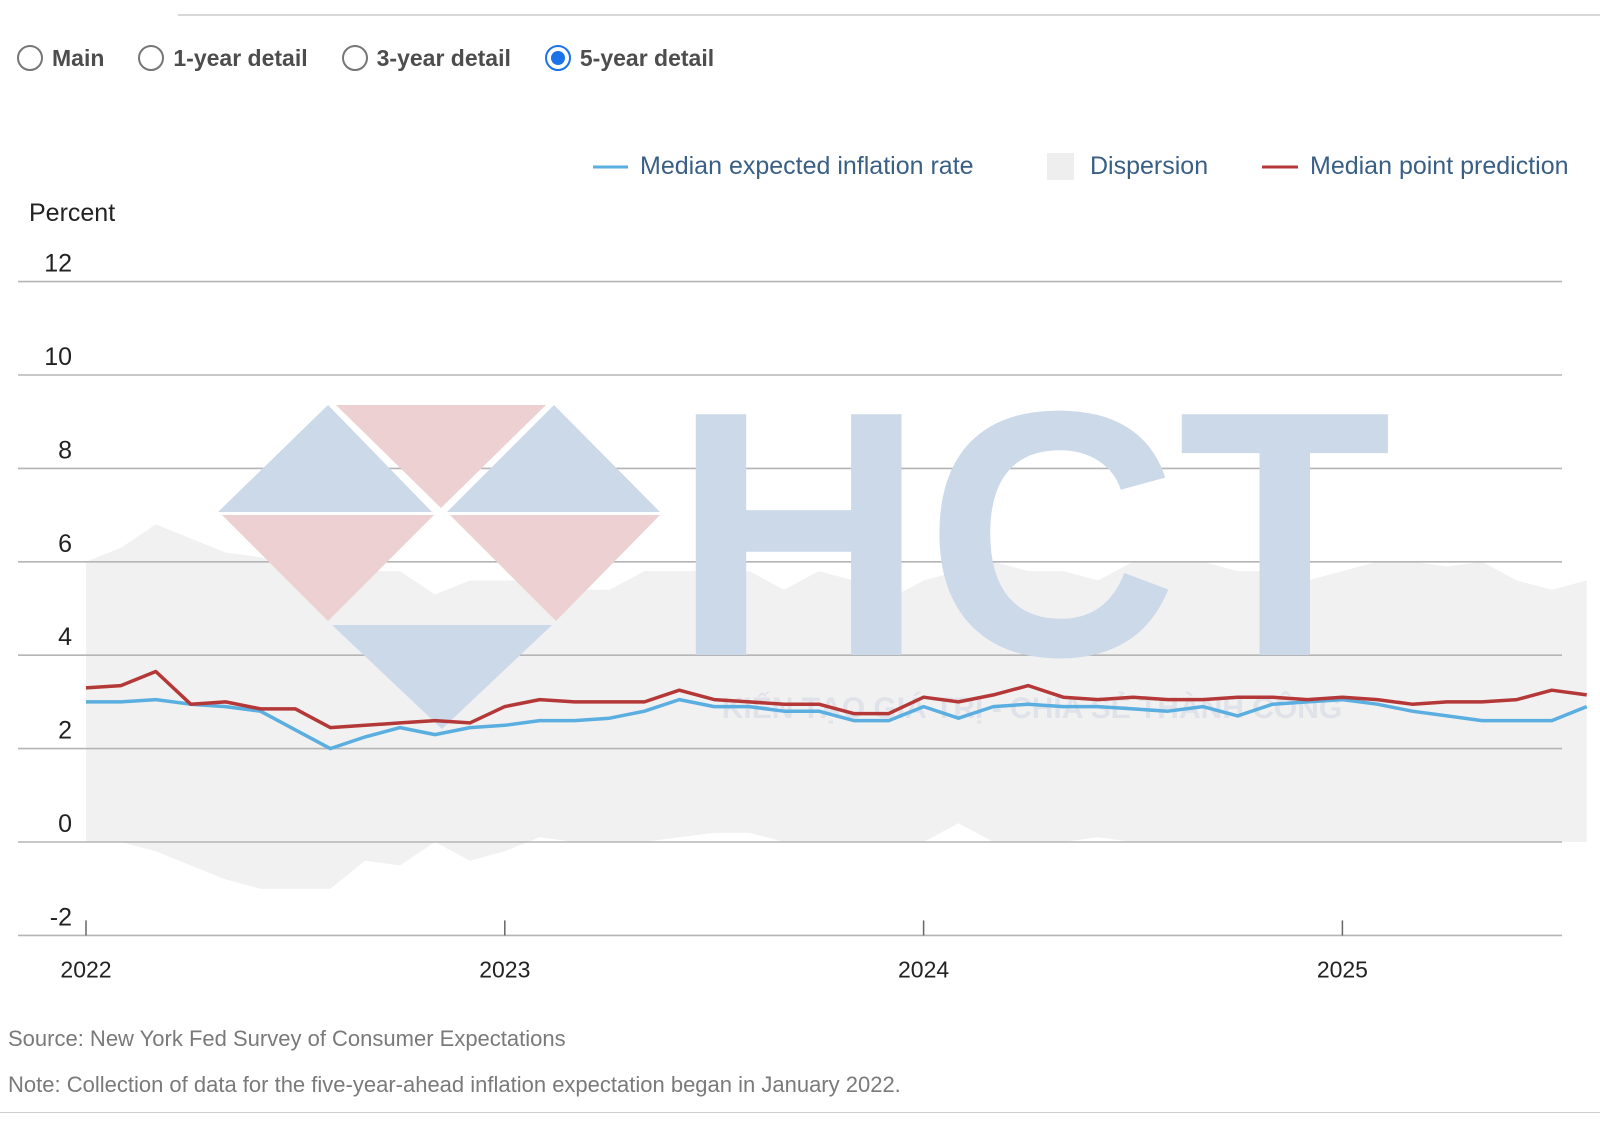  What do you see at coordinates (442, 677) in the screenshot?
I see `logo-triangle-blue-bottom` at bounding box center [442, 677].